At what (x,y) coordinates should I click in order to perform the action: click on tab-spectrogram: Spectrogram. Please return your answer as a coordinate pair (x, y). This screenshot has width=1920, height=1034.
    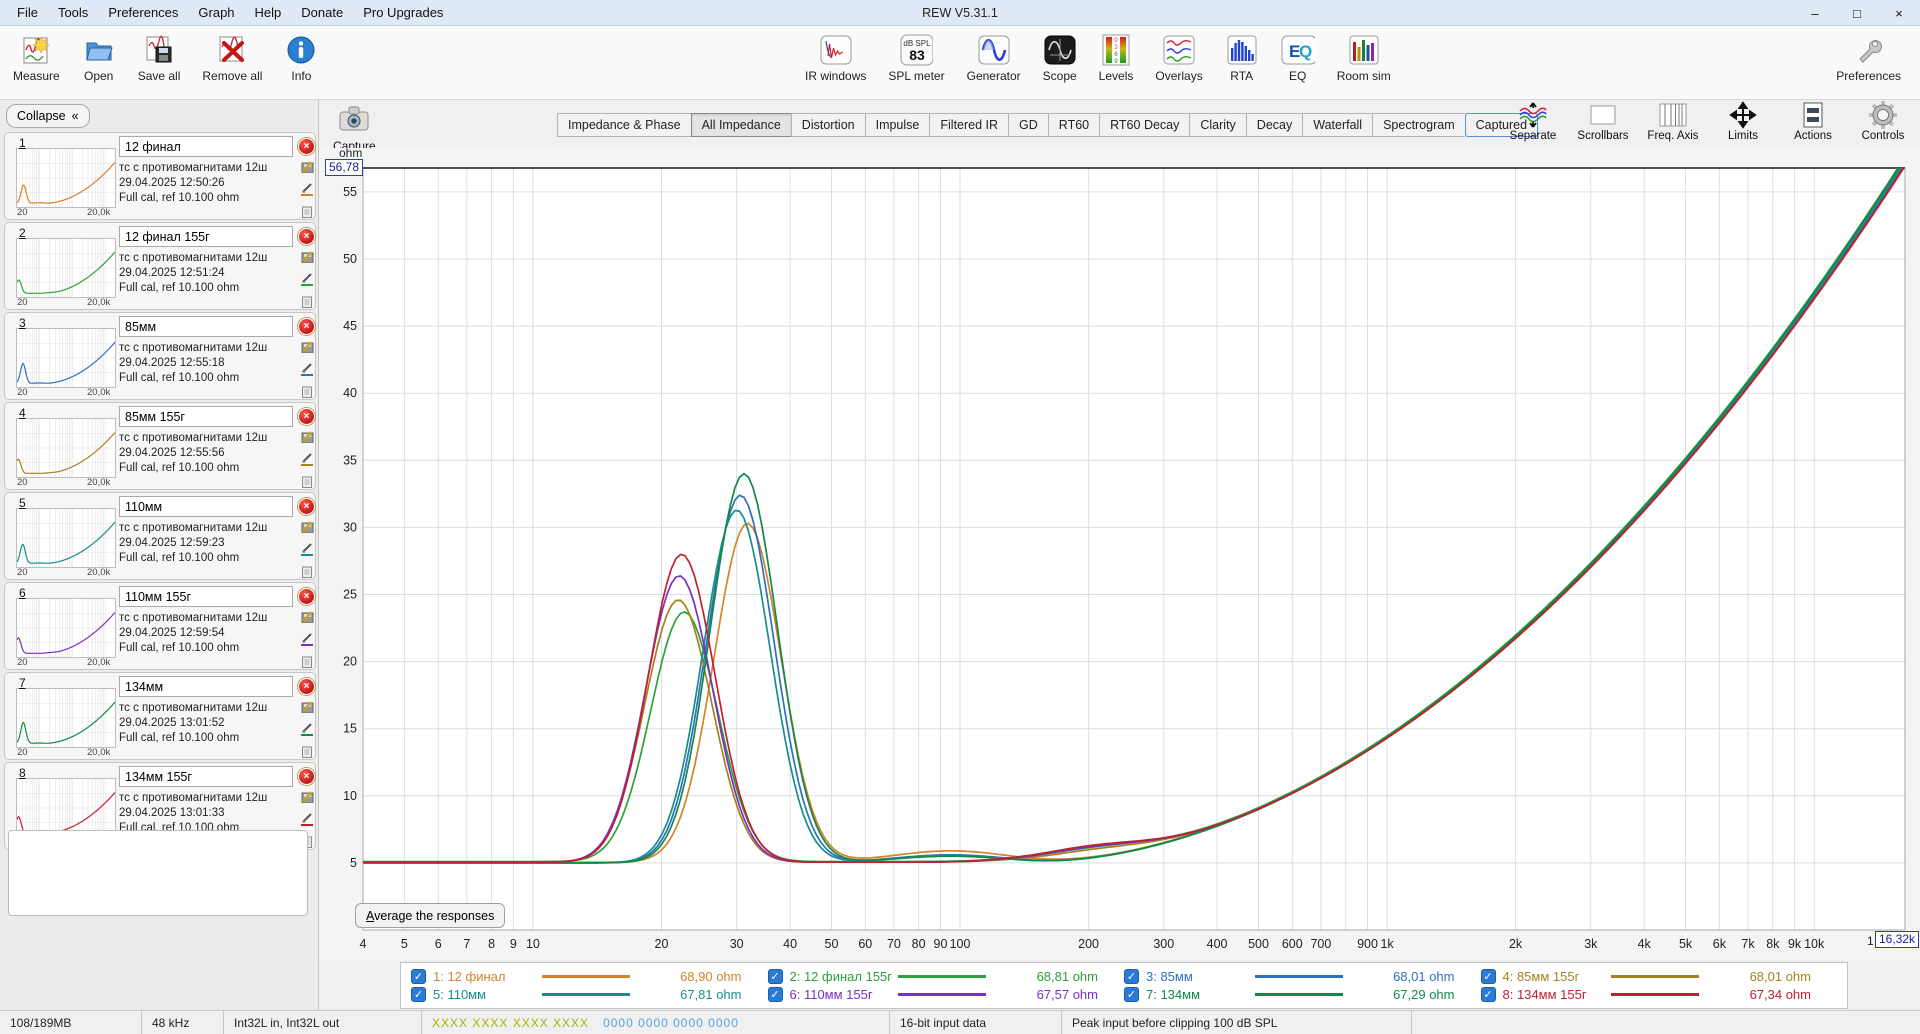
    Looking at the image, I should click on (1418, 125).